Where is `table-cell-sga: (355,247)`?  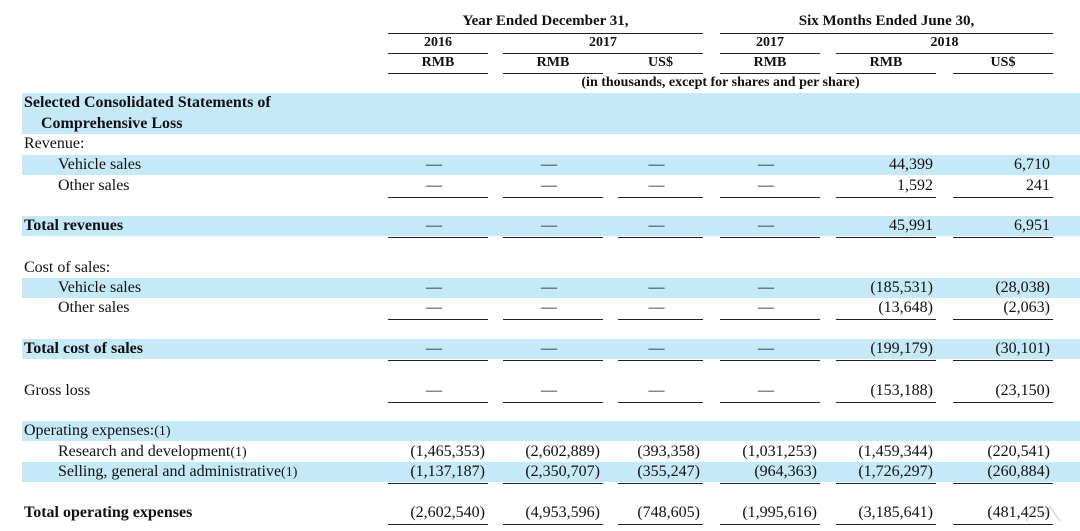
table-cell-sga: (355,247) is located at coordinates (668, 471).